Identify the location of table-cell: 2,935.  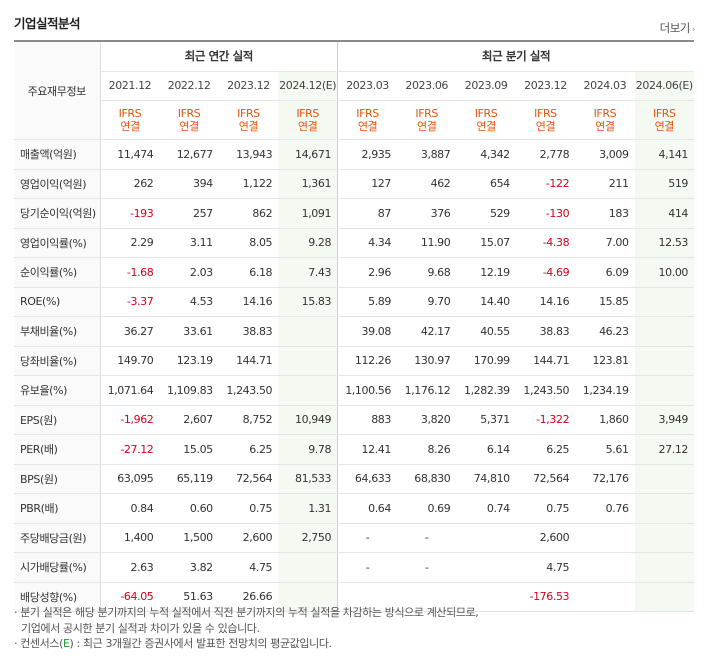
(367, 154).